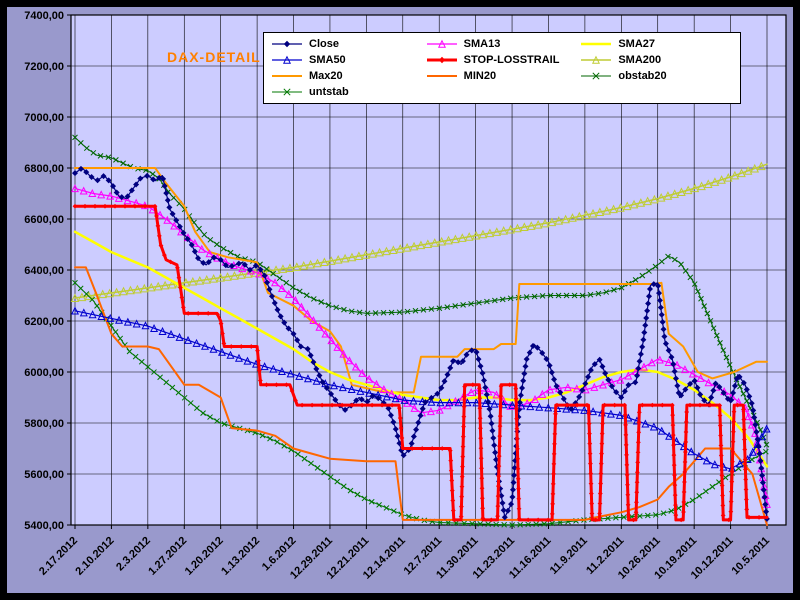 The height and width of the screenshot is (600, 800). Describe the element at coordinates (44, 475) in the screenshot. I see `svg-text: 5600,00` at that location.